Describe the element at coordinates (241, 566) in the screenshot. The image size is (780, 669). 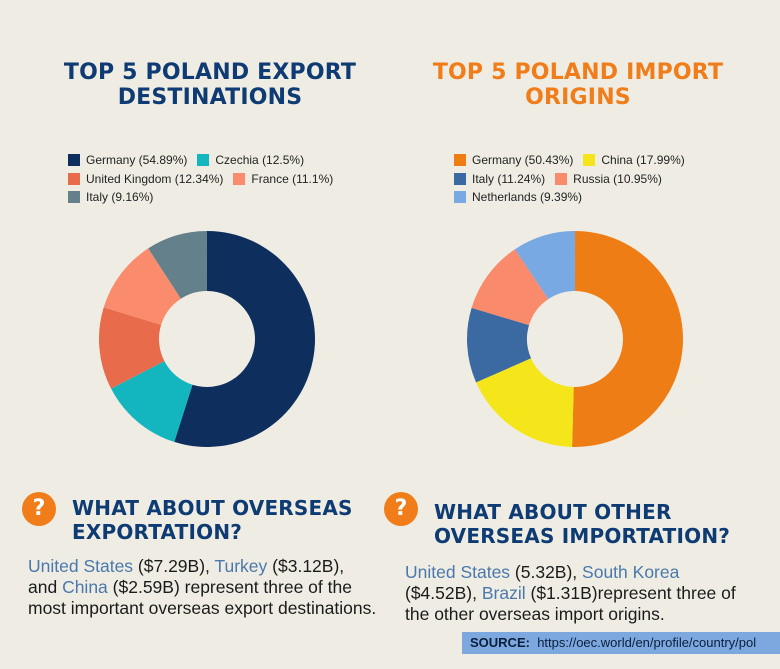
I see `country-highlight: Turkey` at that location.